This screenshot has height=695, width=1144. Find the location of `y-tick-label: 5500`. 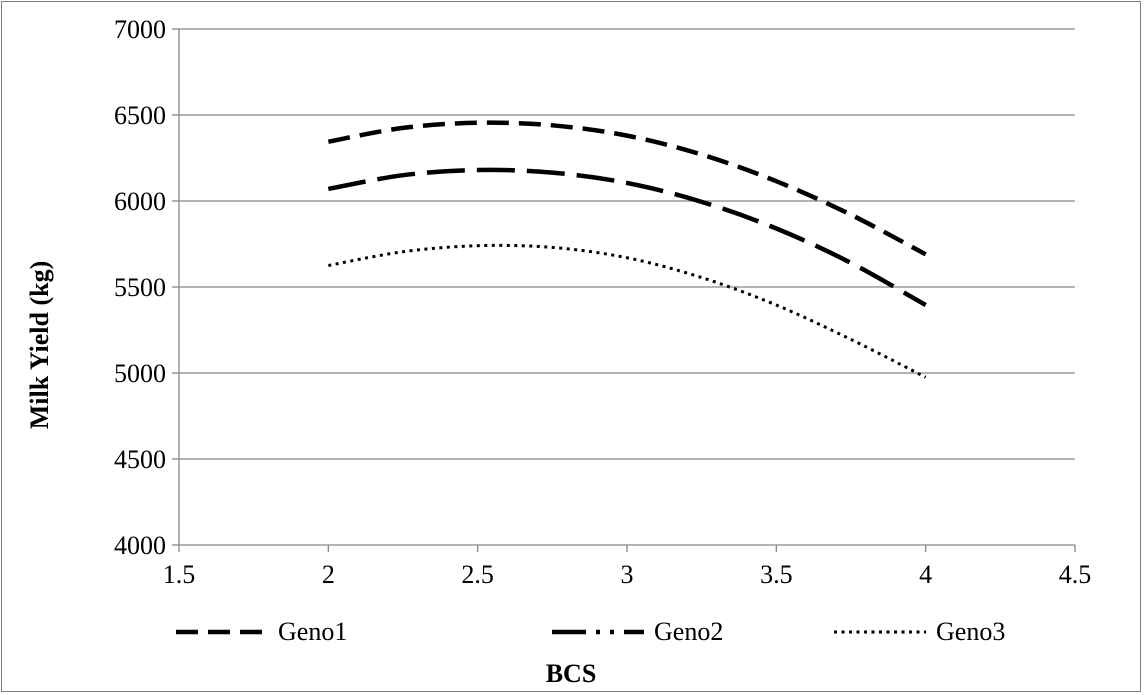

y-tick-label: 5500 is located at coordinates (140, 287).